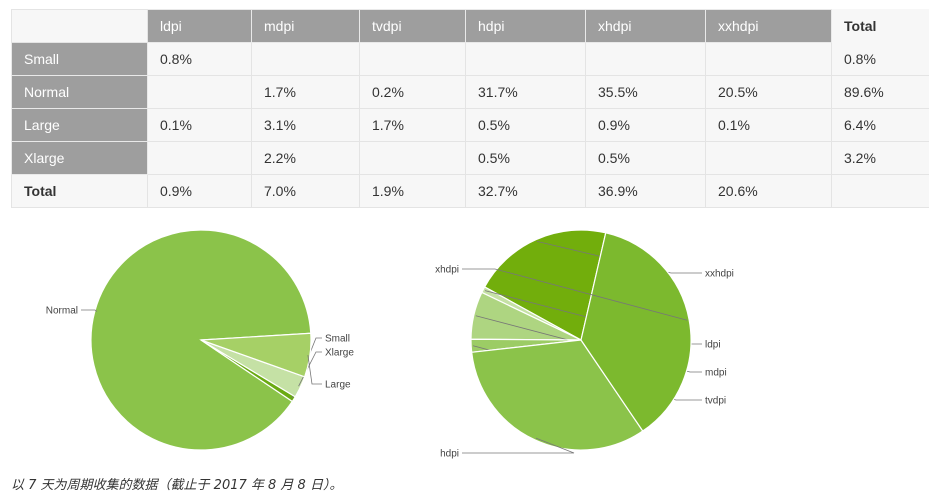 The image size is (929, 493). I want to click on slice-label-xlarge: Xlarge, so click(339, 353).